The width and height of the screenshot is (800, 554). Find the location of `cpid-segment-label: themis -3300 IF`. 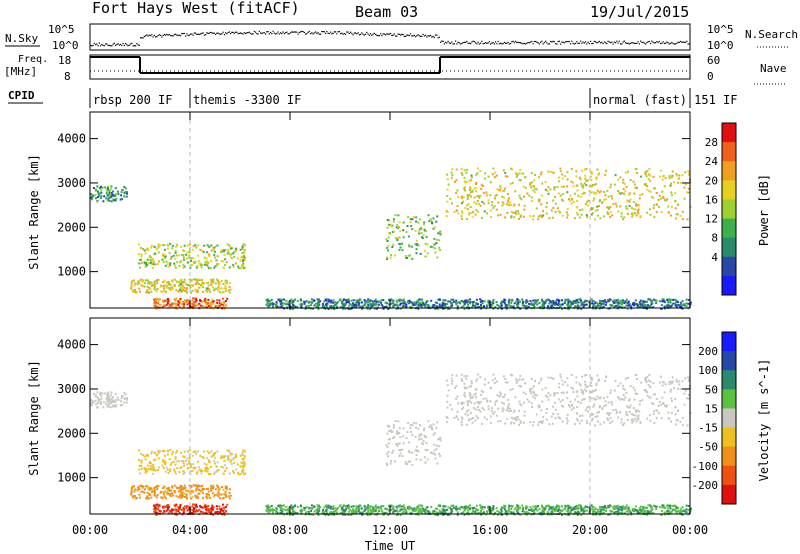

cpid-segment-label: themis -3300 IF is located at coordinates (247, 100).